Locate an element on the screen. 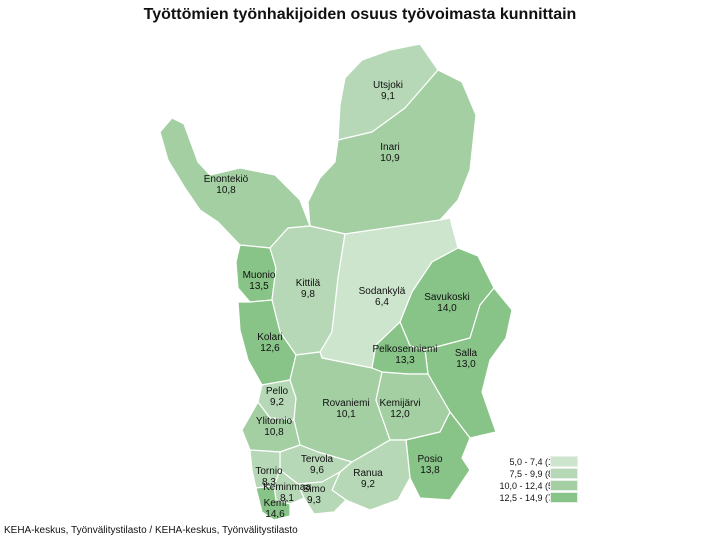 The height and width of the screenshot is (540, 720). municipality-value: 10,1 is located at coordinates (346, 414).